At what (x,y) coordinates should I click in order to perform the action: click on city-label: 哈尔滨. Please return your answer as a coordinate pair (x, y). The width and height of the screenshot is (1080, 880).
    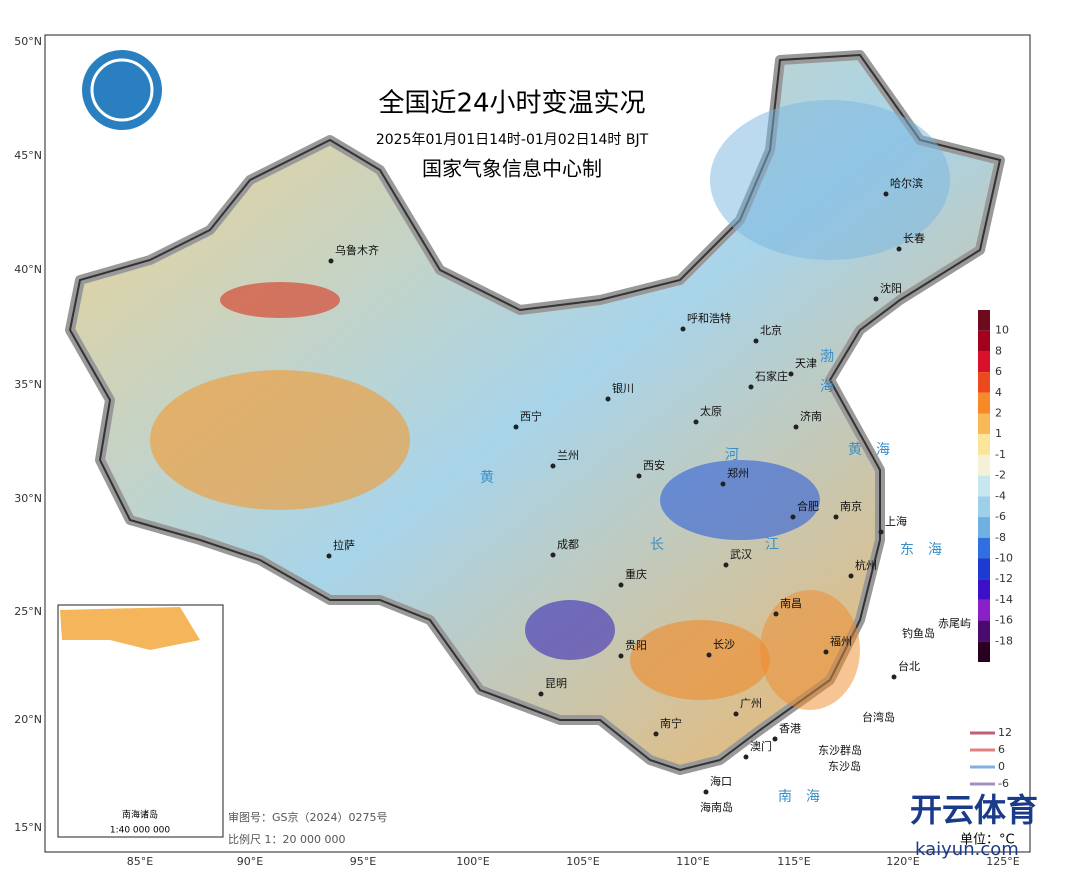
    Looking at the image, I should click on (906, 183).